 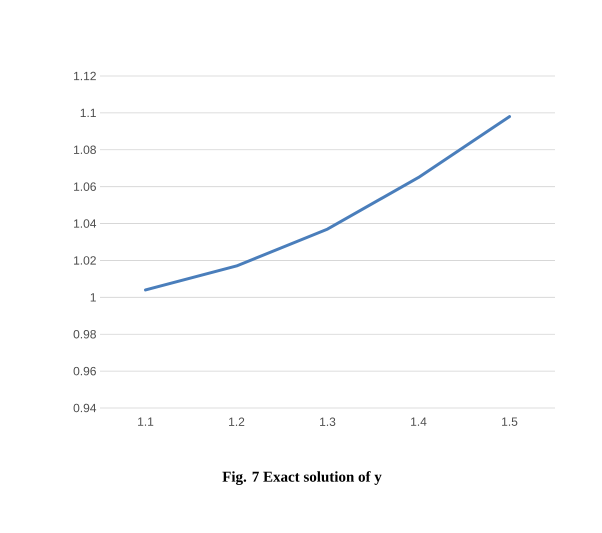 I want to click on y-tick-label: 1.06, so click(x=85, y=186).